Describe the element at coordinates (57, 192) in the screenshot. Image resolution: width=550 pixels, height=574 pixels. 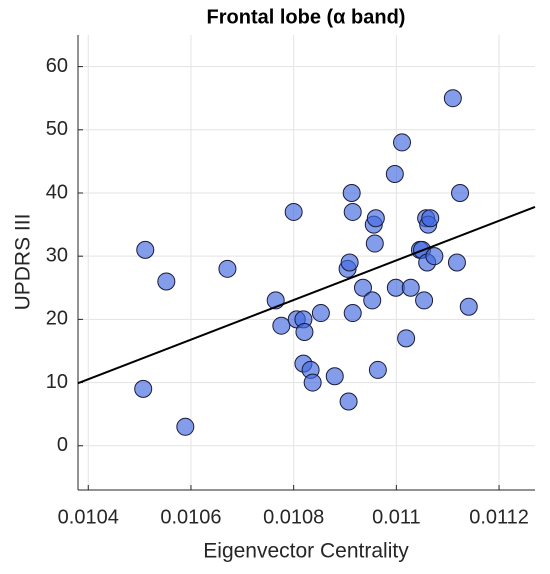
I see `y-tick-label: 40` at that location.